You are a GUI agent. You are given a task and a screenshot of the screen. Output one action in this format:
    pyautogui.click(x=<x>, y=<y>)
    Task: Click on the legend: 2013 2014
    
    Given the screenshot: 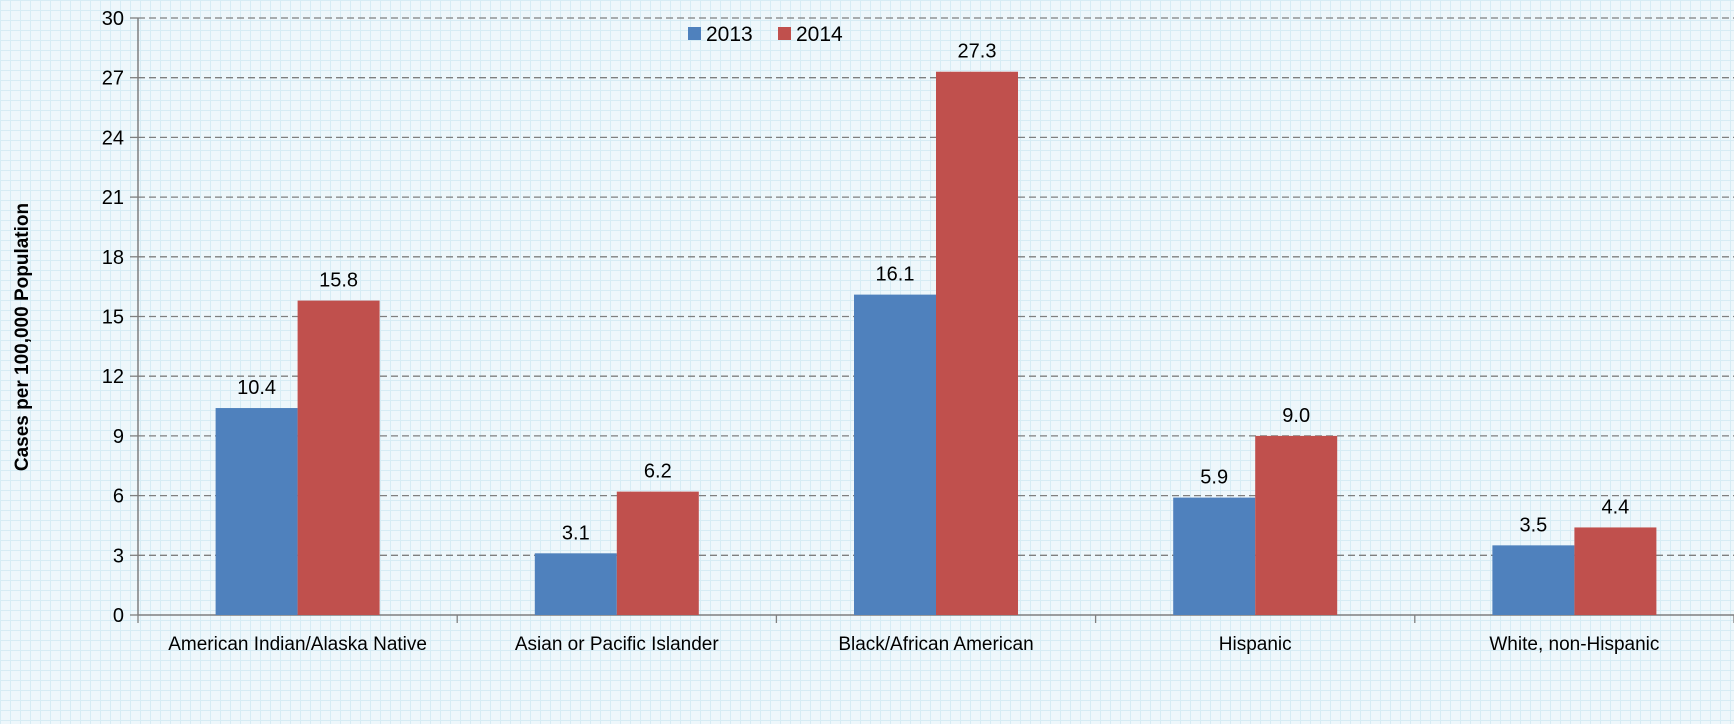 What is the action you would take?
    pyautogui.click(x=765, y=34)
    